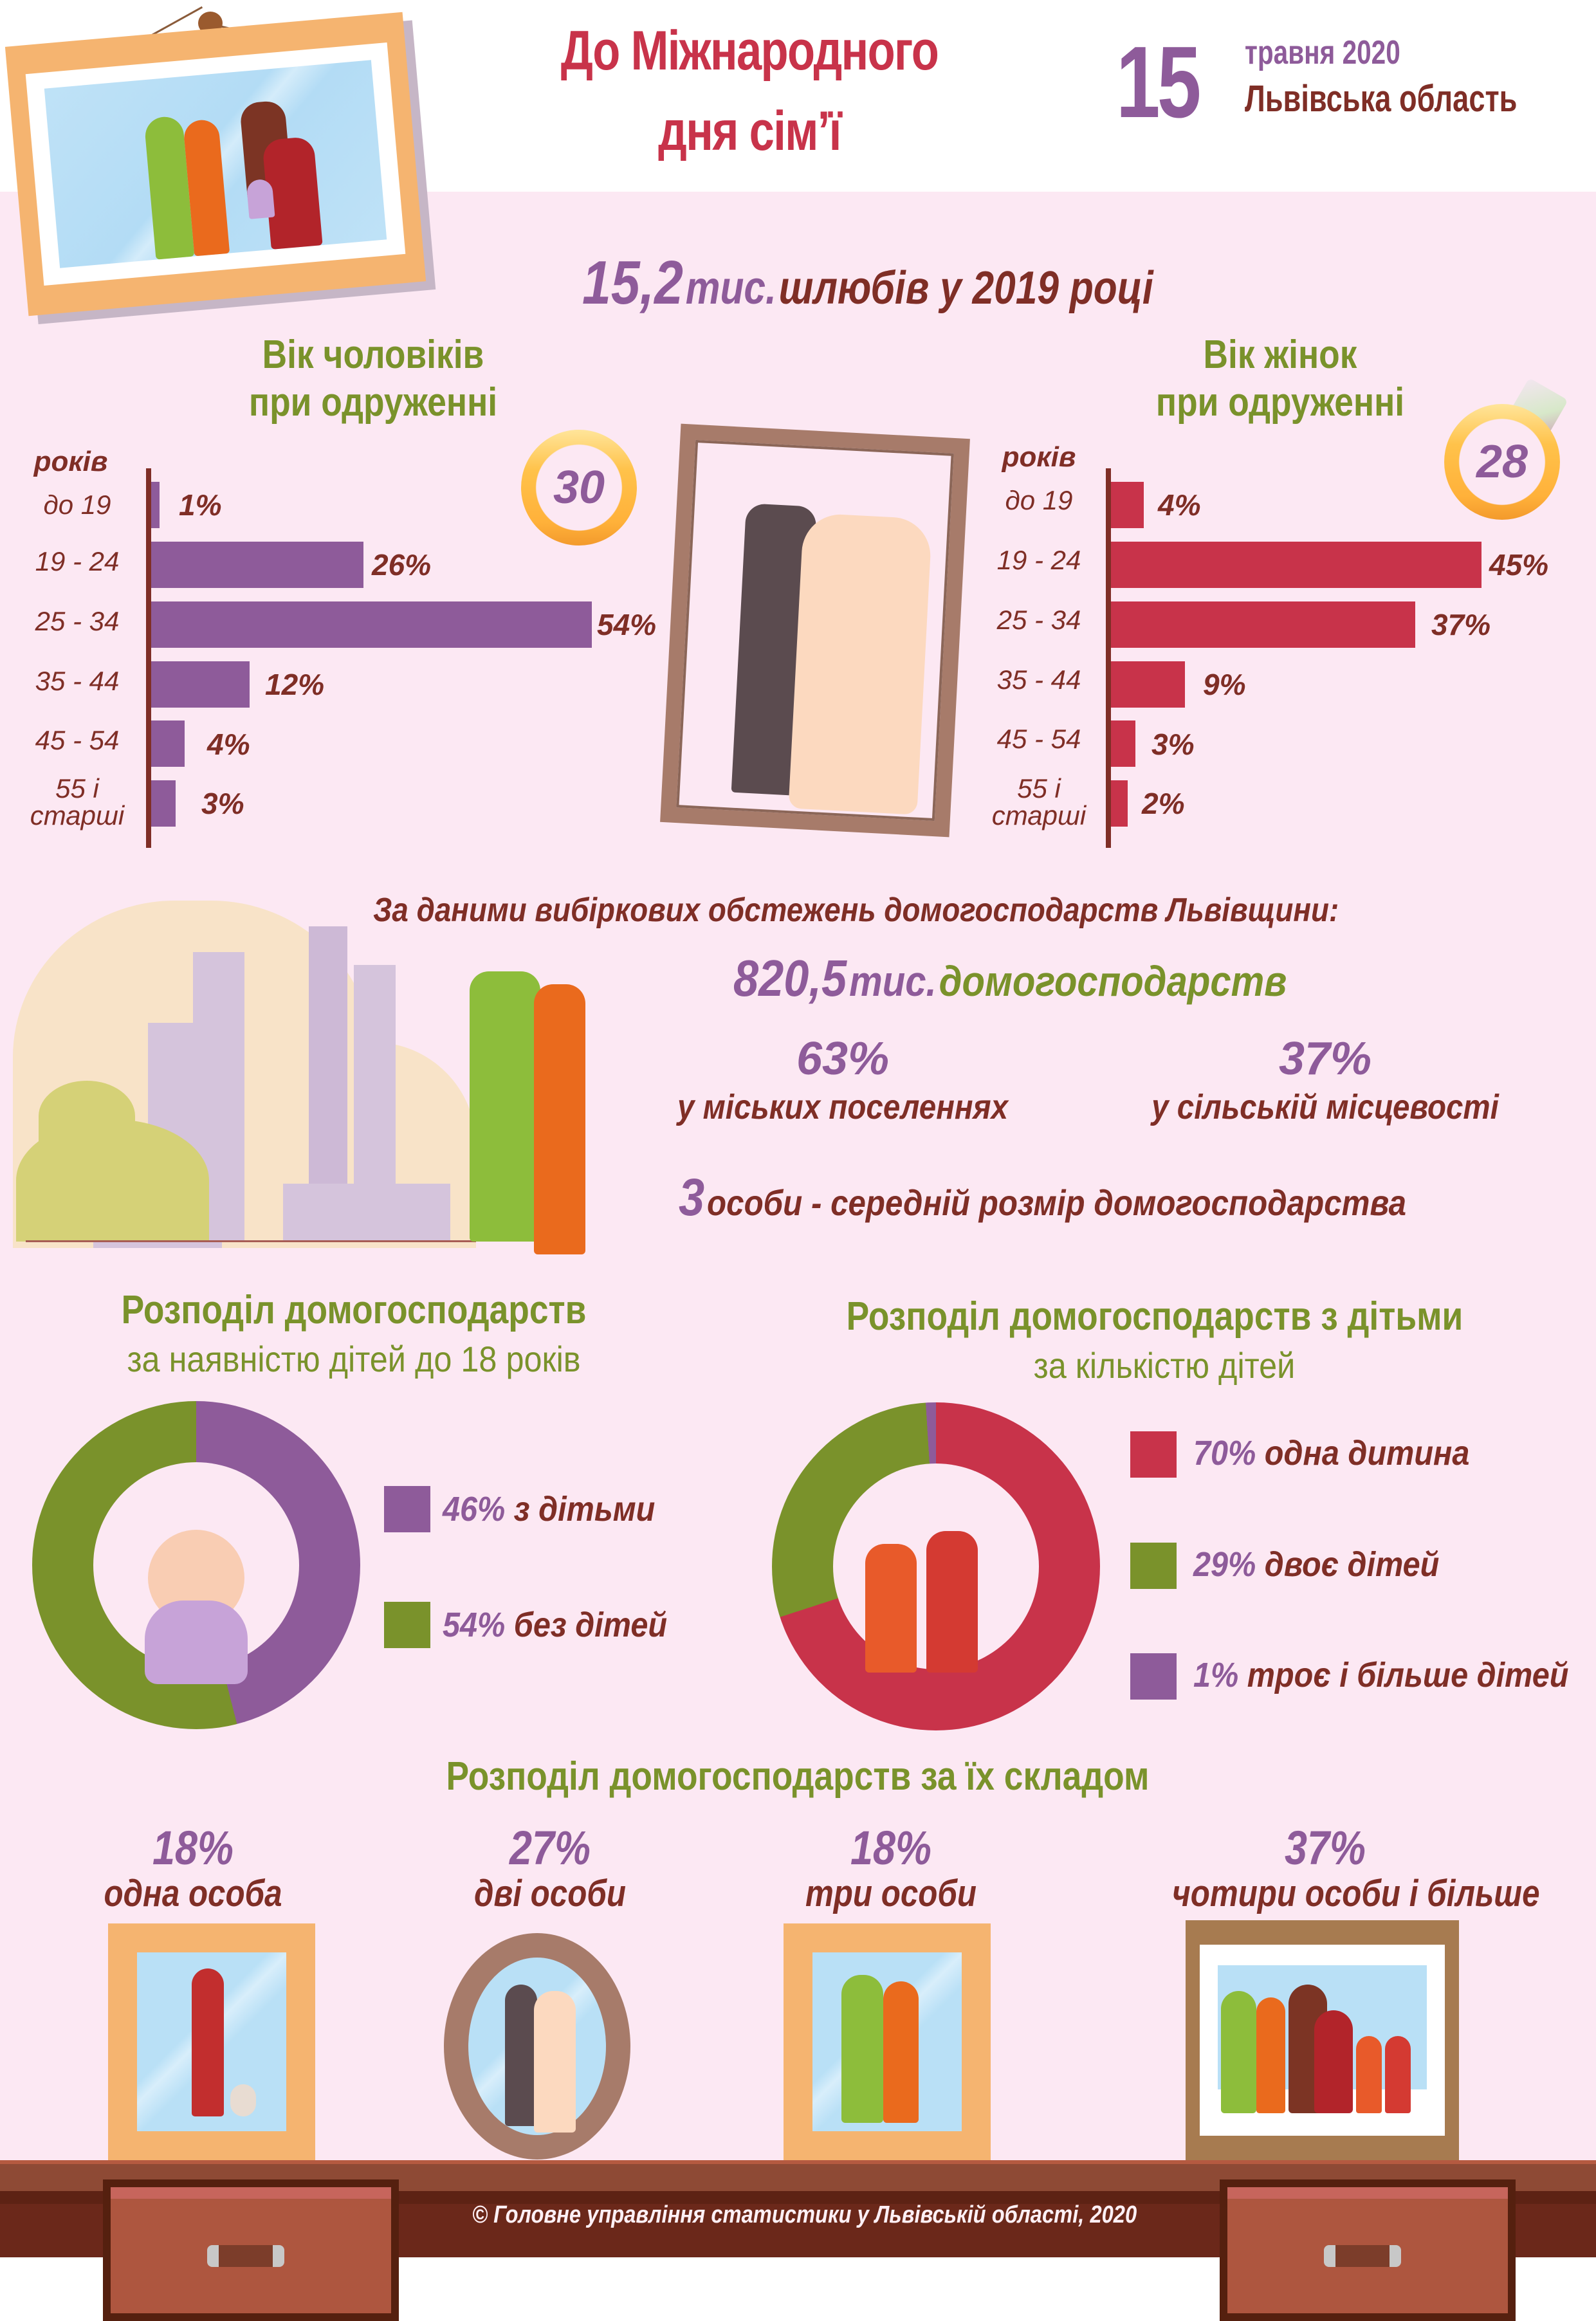 This screenshot has height=2321, width=1596. I want to click on average-size-text: особи - середній розмір домогосподарства, so click(1056, 1202).